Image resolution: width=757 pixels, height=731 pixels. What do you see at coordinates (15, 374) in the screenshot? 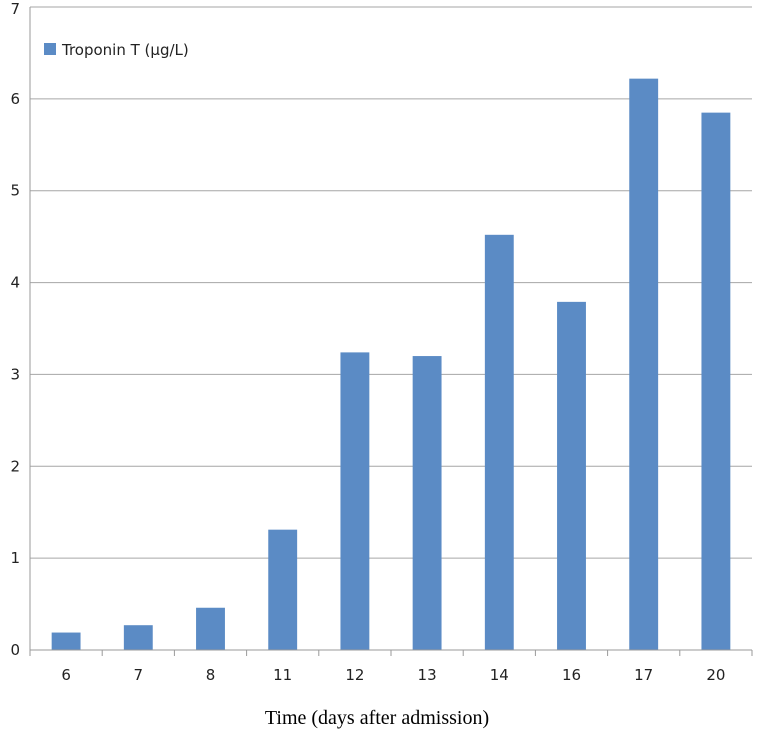
I see `y-tick-label: 3` at bounding box center [15, 374].